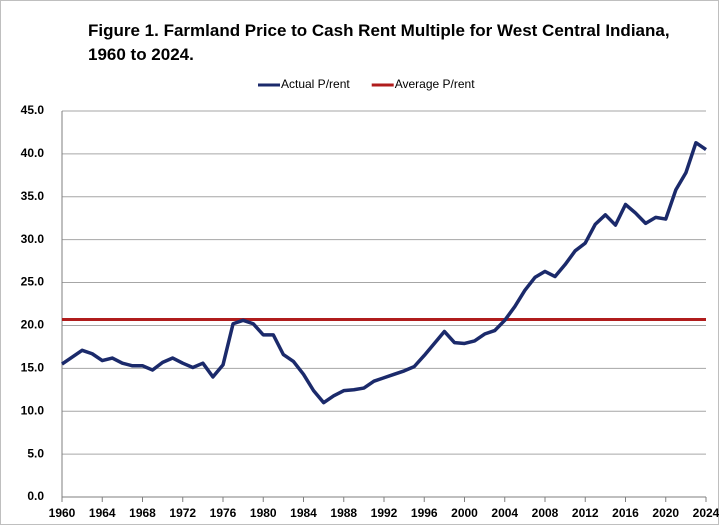 This screenshot has height=525, width=719. I want to click on y-tick-label: 45.0, so click(33, 110).